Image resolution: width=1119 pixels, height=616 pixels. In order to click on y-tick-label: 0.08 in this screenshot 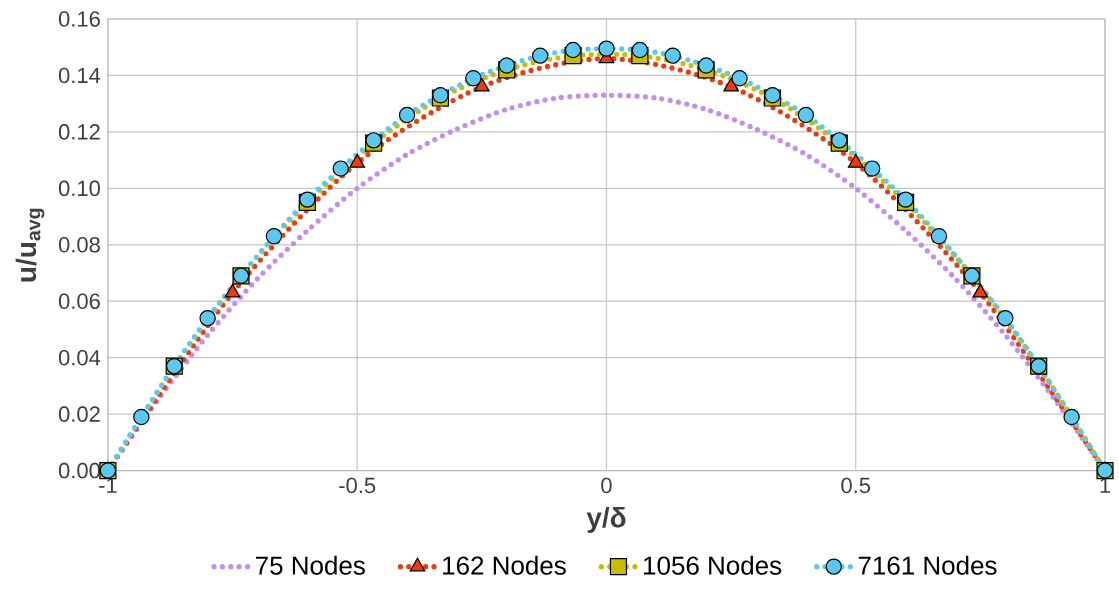, I will do `click(79, 244)`.